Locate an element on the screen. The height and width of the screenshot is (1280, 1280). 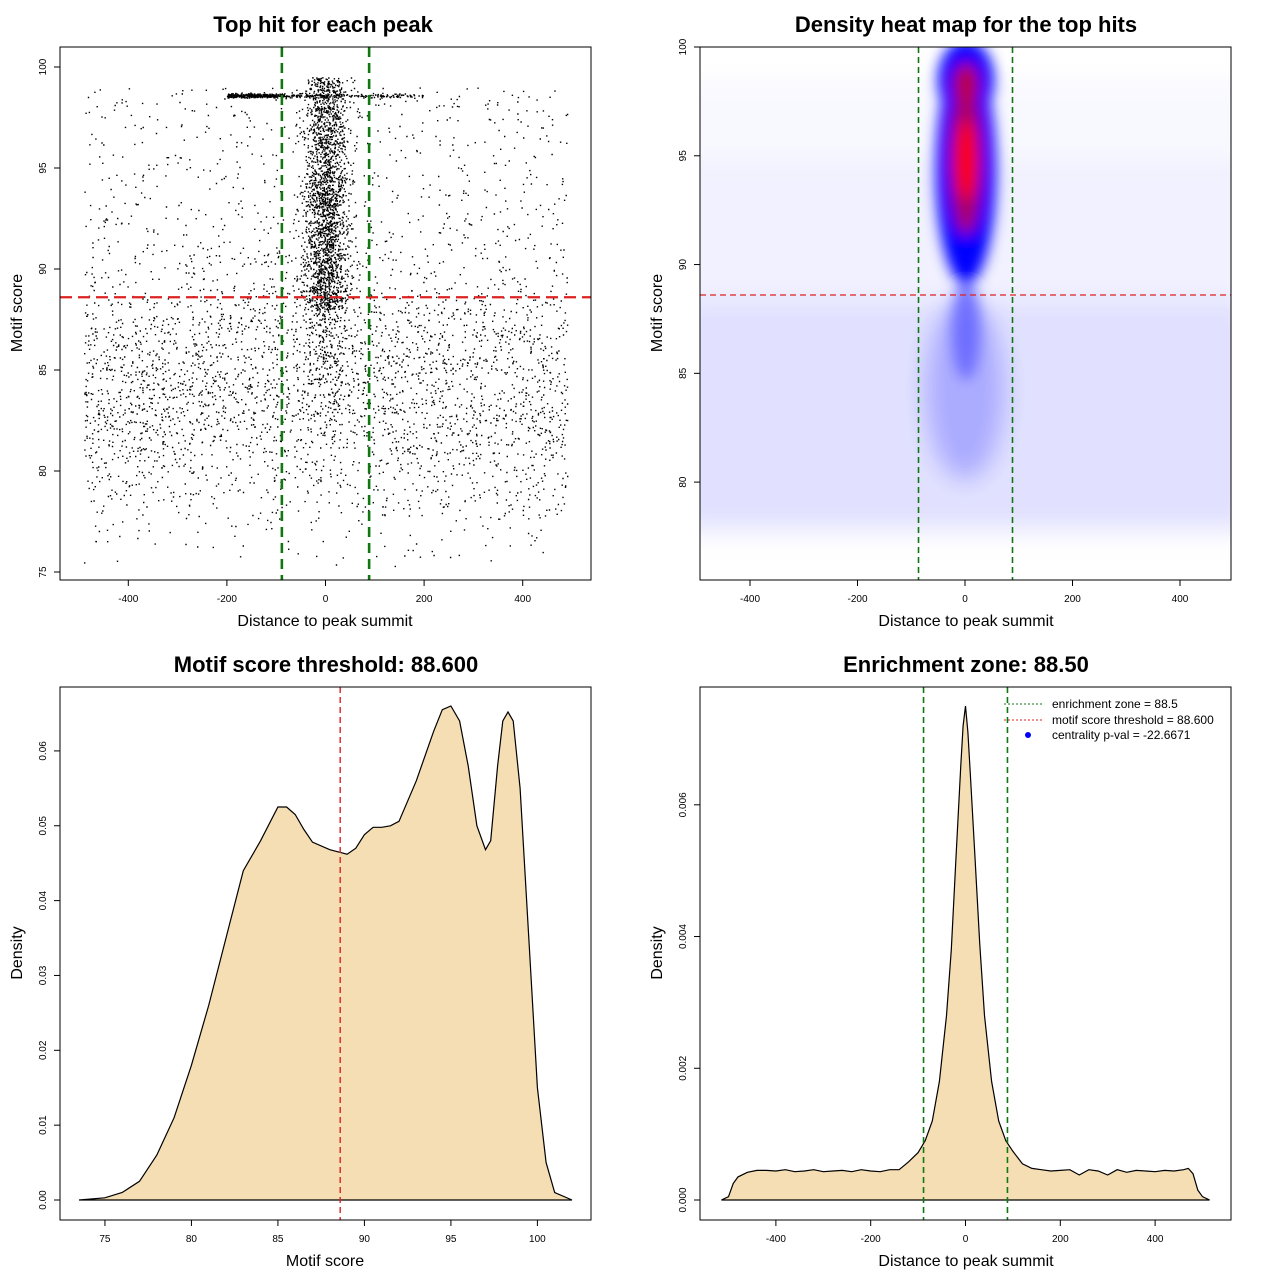
scatter-ytick-label-4: 95 is located at coordinates (43, 168).